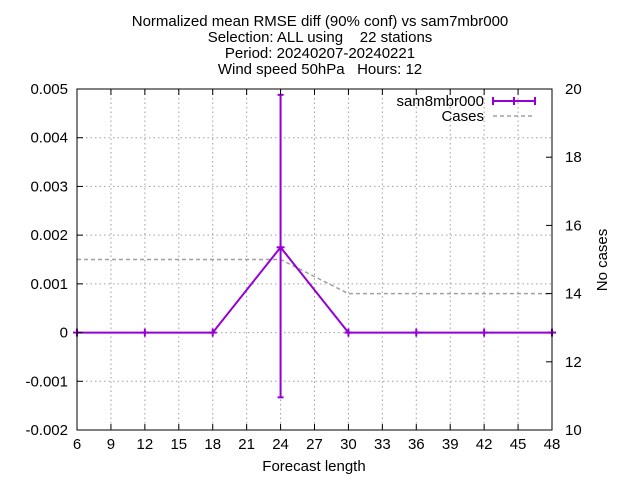  Describe the element at coordinates (320, 69) in the screenshot. I see `title-line-4: Wind speed 50hPa Hours: 12` at that location.